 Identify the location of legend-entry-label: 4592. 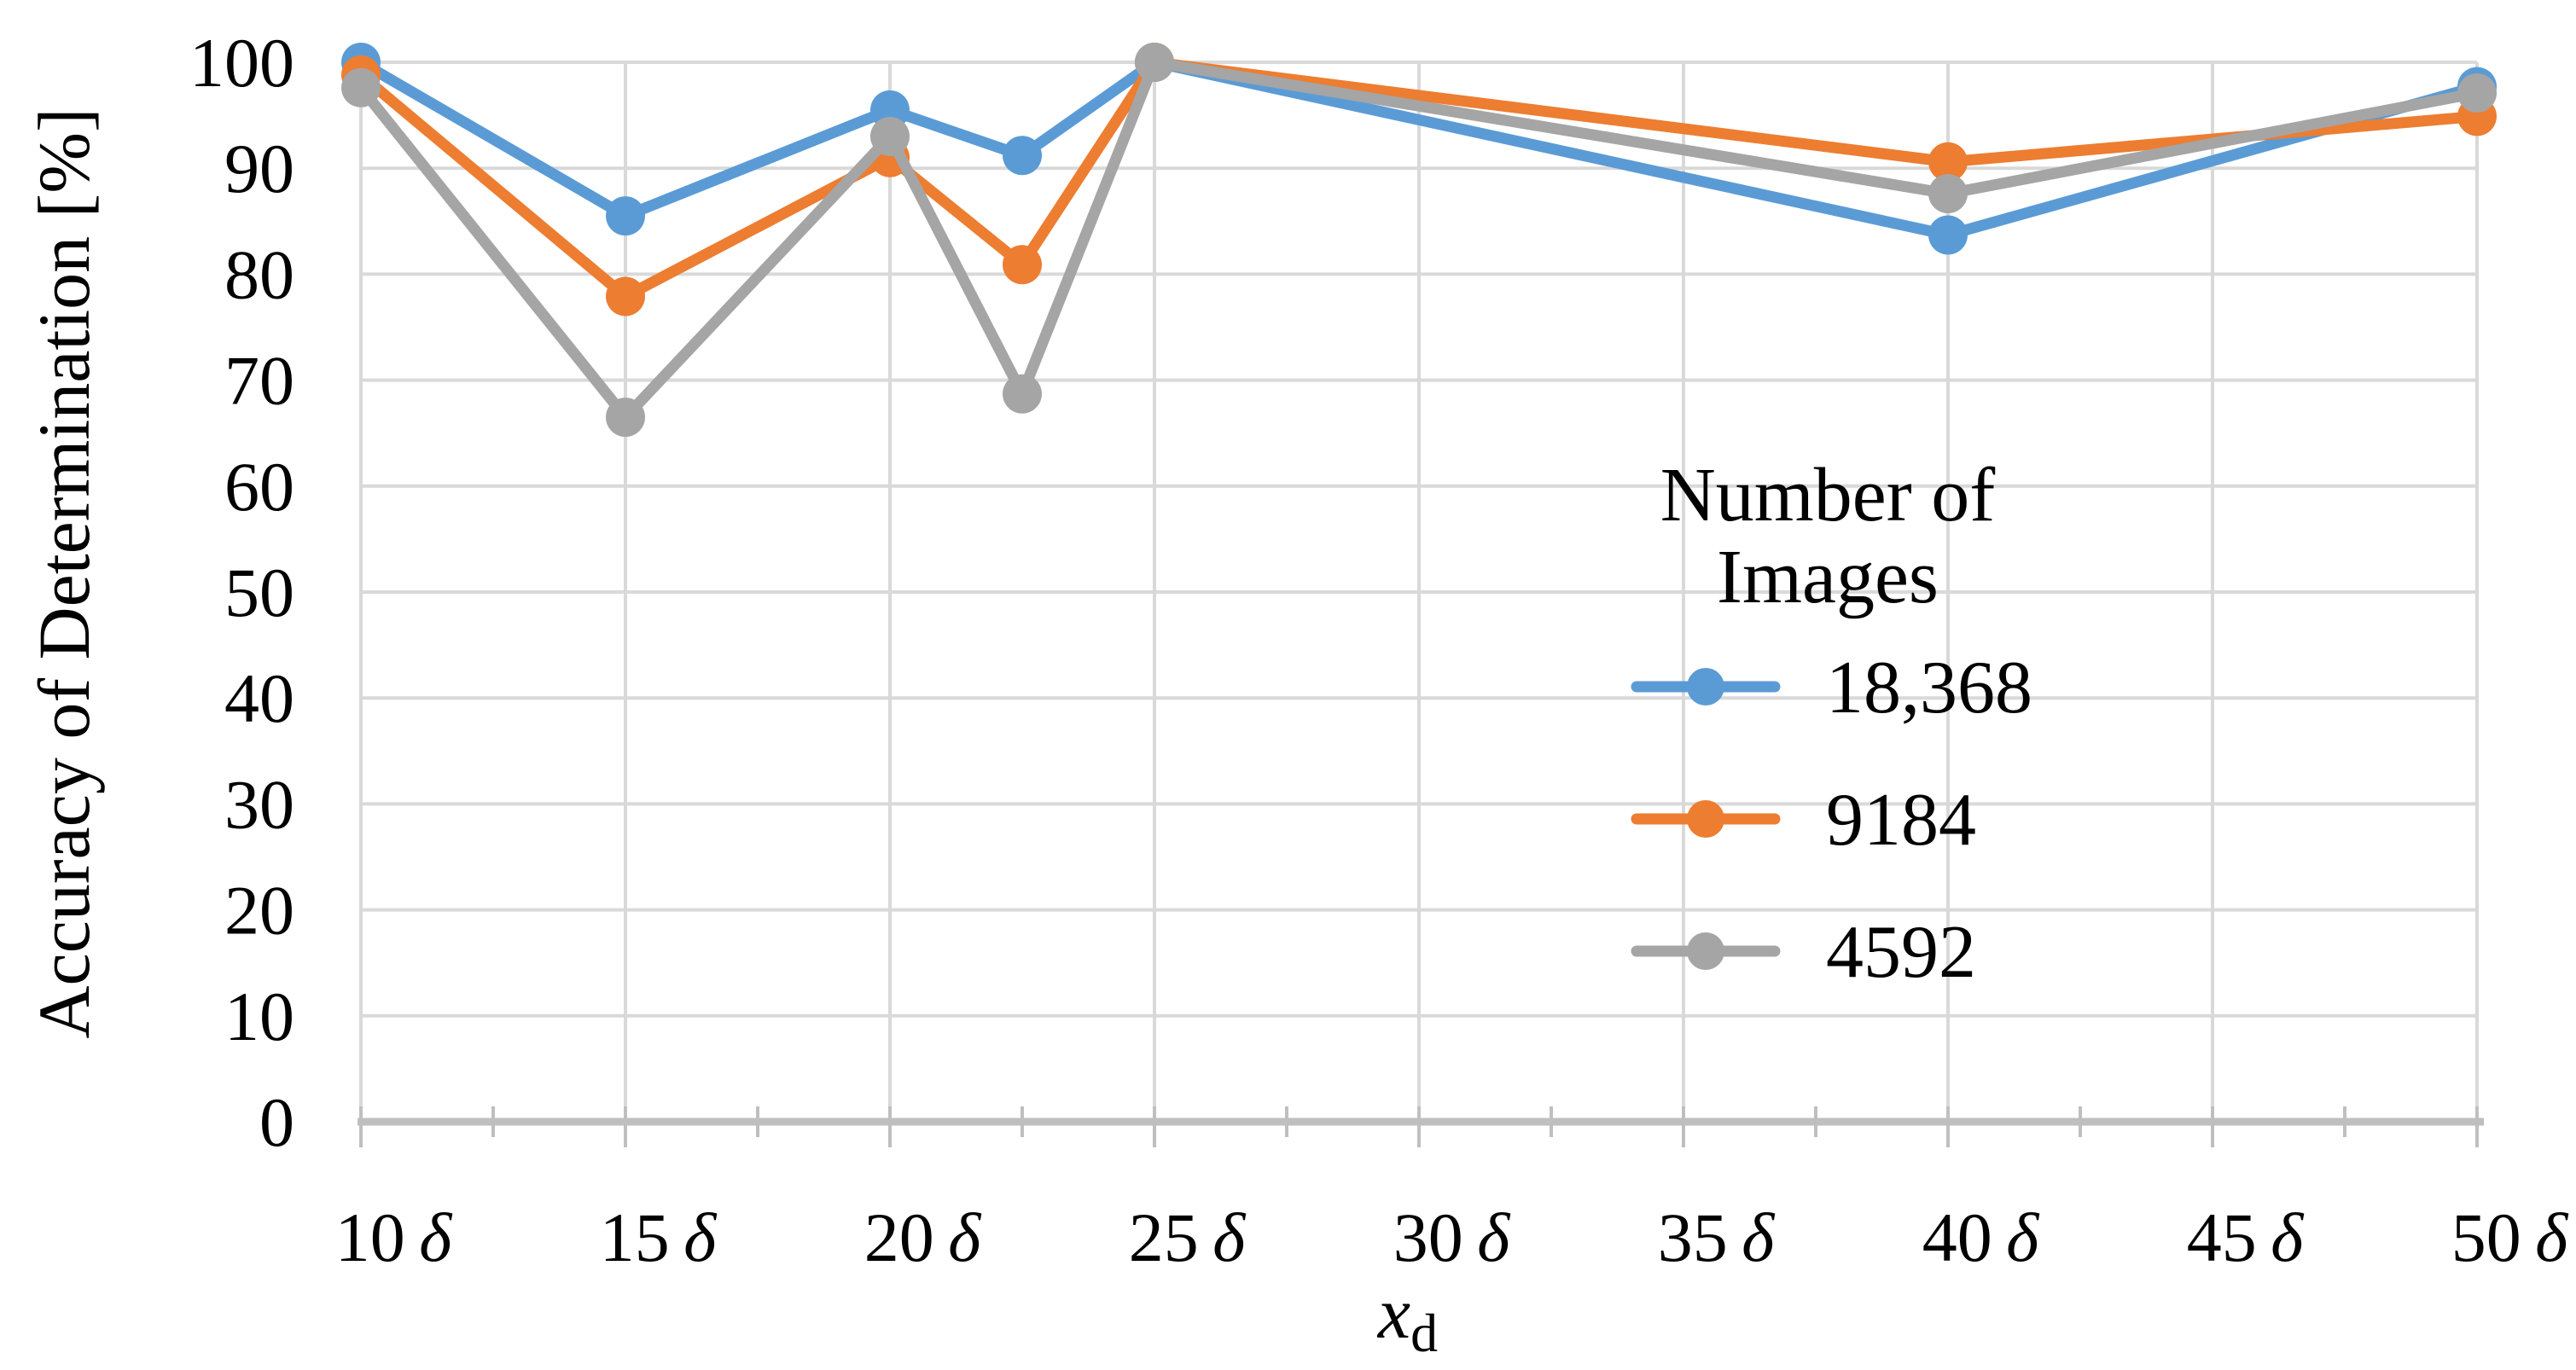
(1901, 952).